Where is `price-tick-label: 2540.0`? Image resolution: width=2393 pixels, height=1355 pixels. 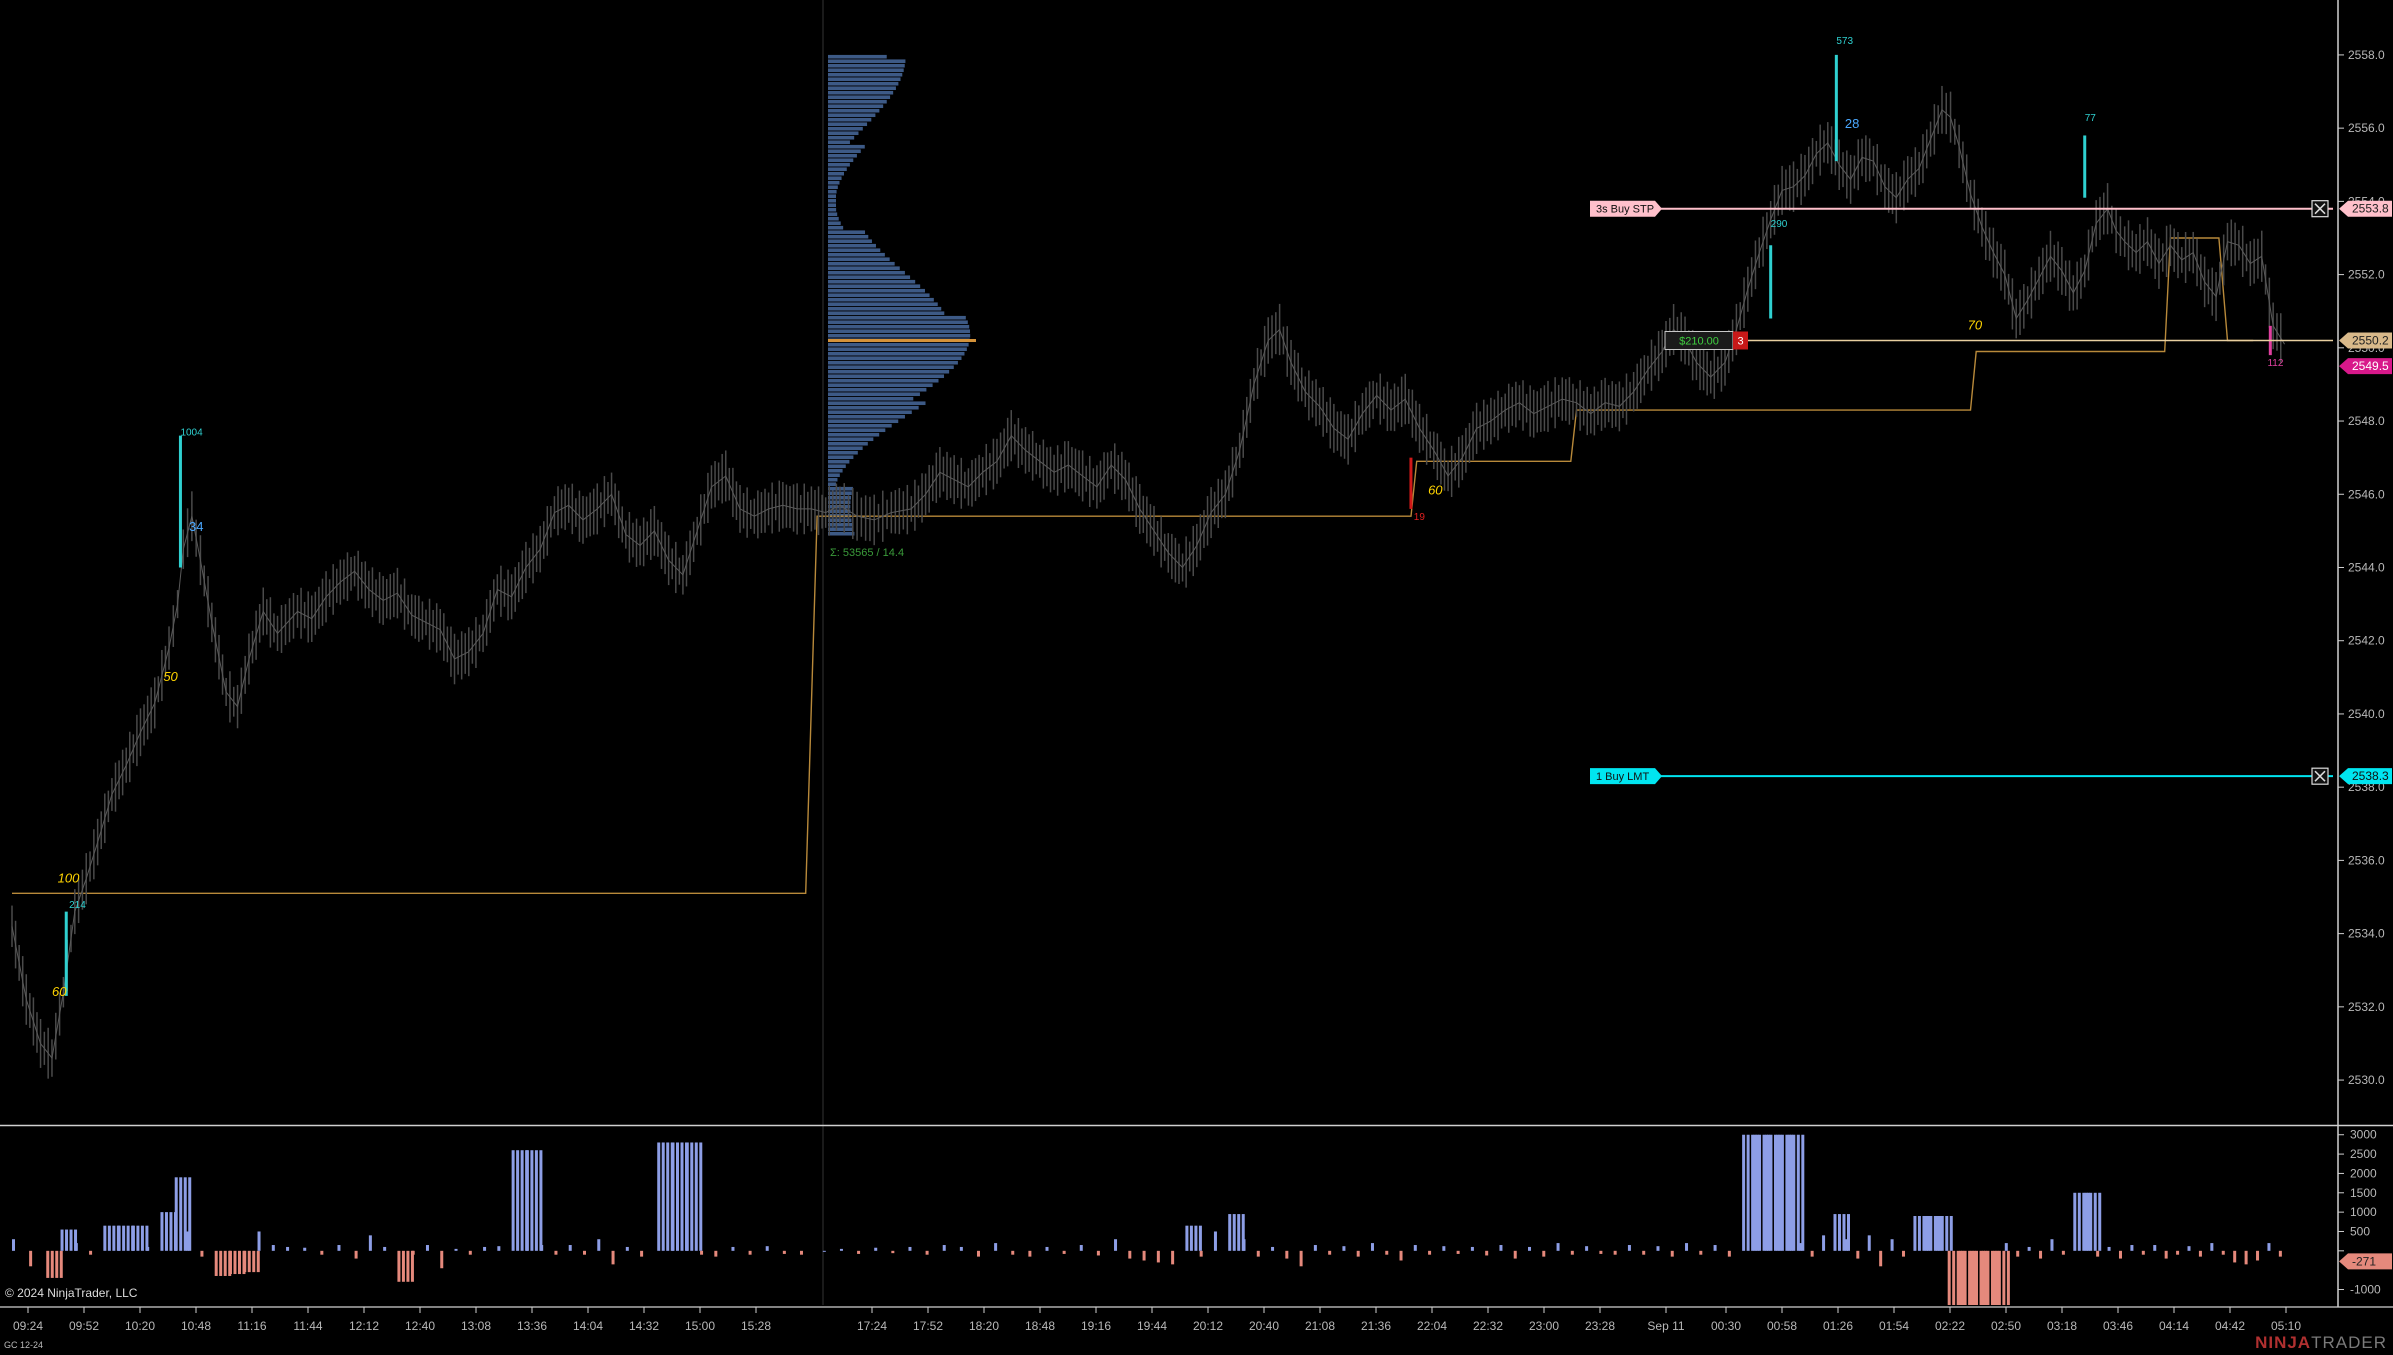
price-tick-label: 2540.0 is located at coordinates (2366, 714).